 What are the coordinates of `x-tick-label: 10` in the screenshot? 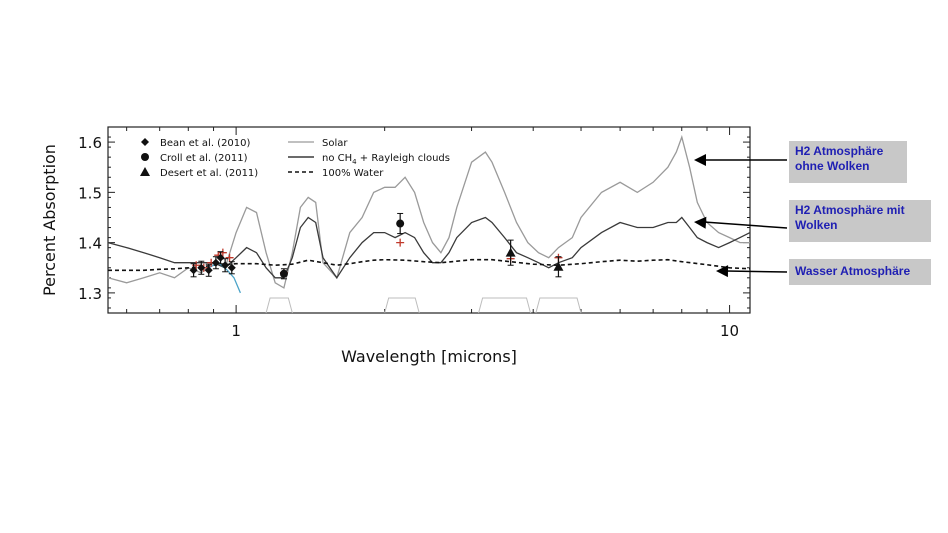 It's located at (729, 331).